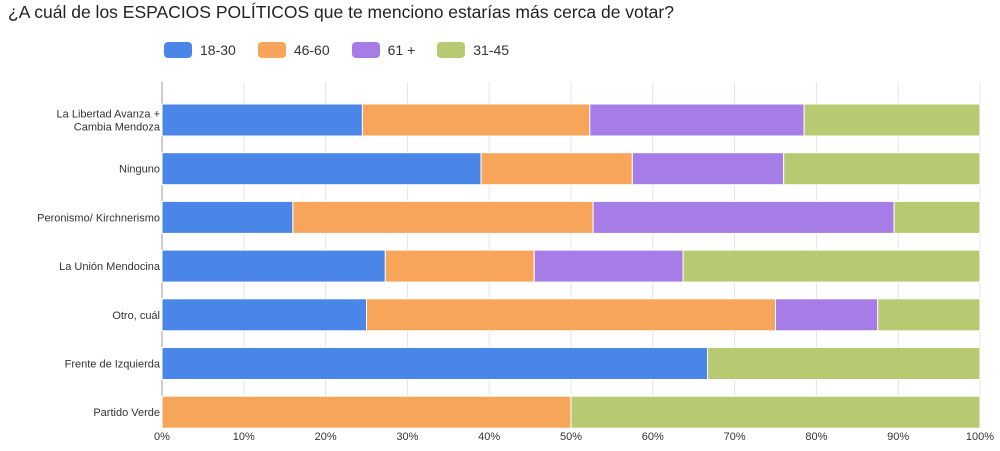  What do you see at coordinates (326, 437) in the screenshot?
I see `x-tick-label: 20%` at bounding box center [326, 437].